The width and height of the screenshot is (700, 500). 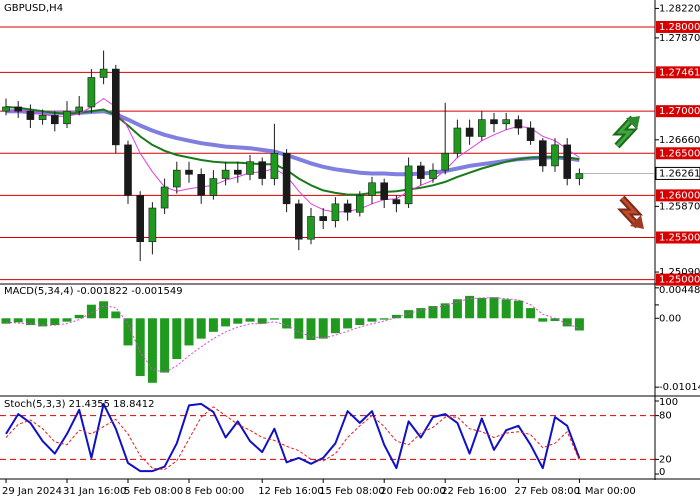 I want to click on x-tick-label: 31 Jan 16:00, so click(x=94, y=491).